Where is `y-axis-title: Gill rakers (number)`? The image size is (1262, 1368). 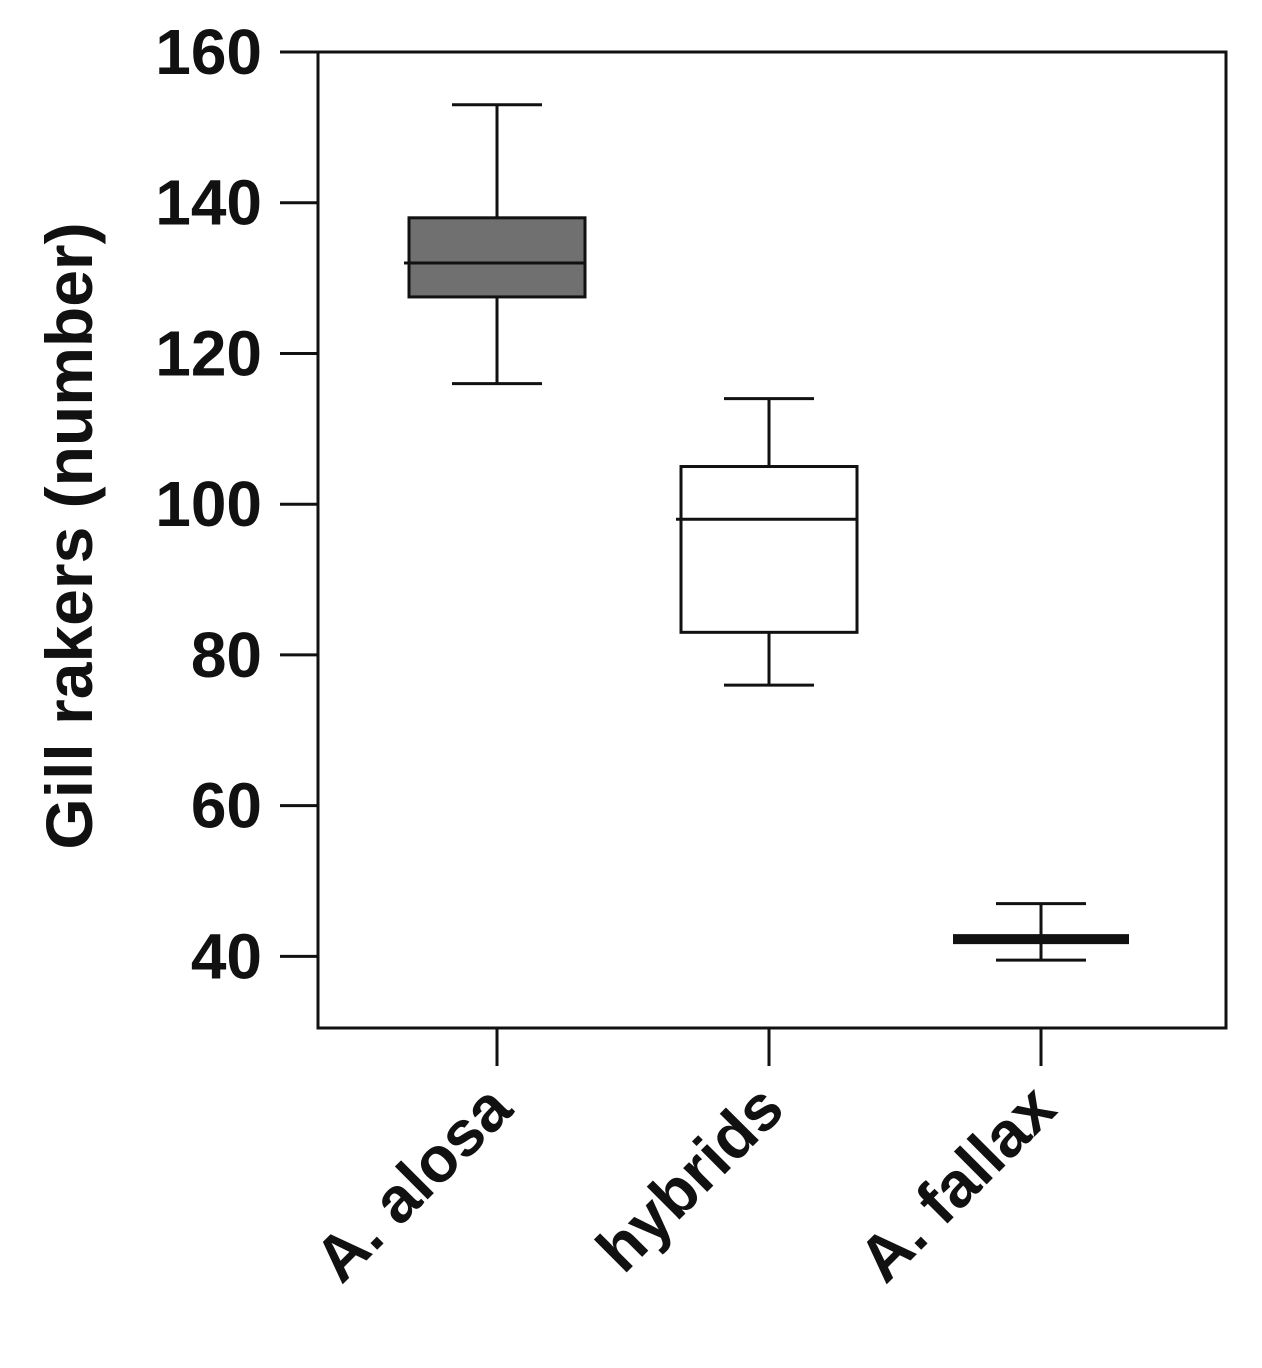 y-axis-title: Gill rakers (number) is located at coordinates (69, 535).